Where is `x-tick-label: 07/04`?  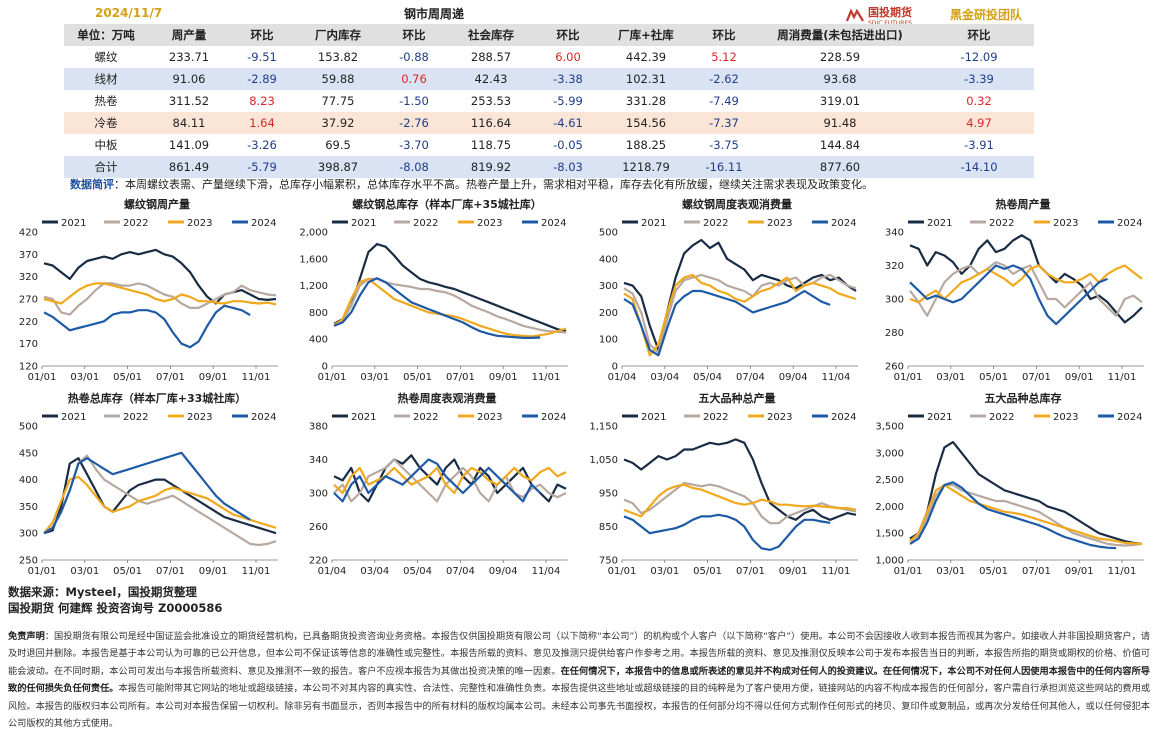 x-tick-label: 07/04 is located at coordinates (460, 571).